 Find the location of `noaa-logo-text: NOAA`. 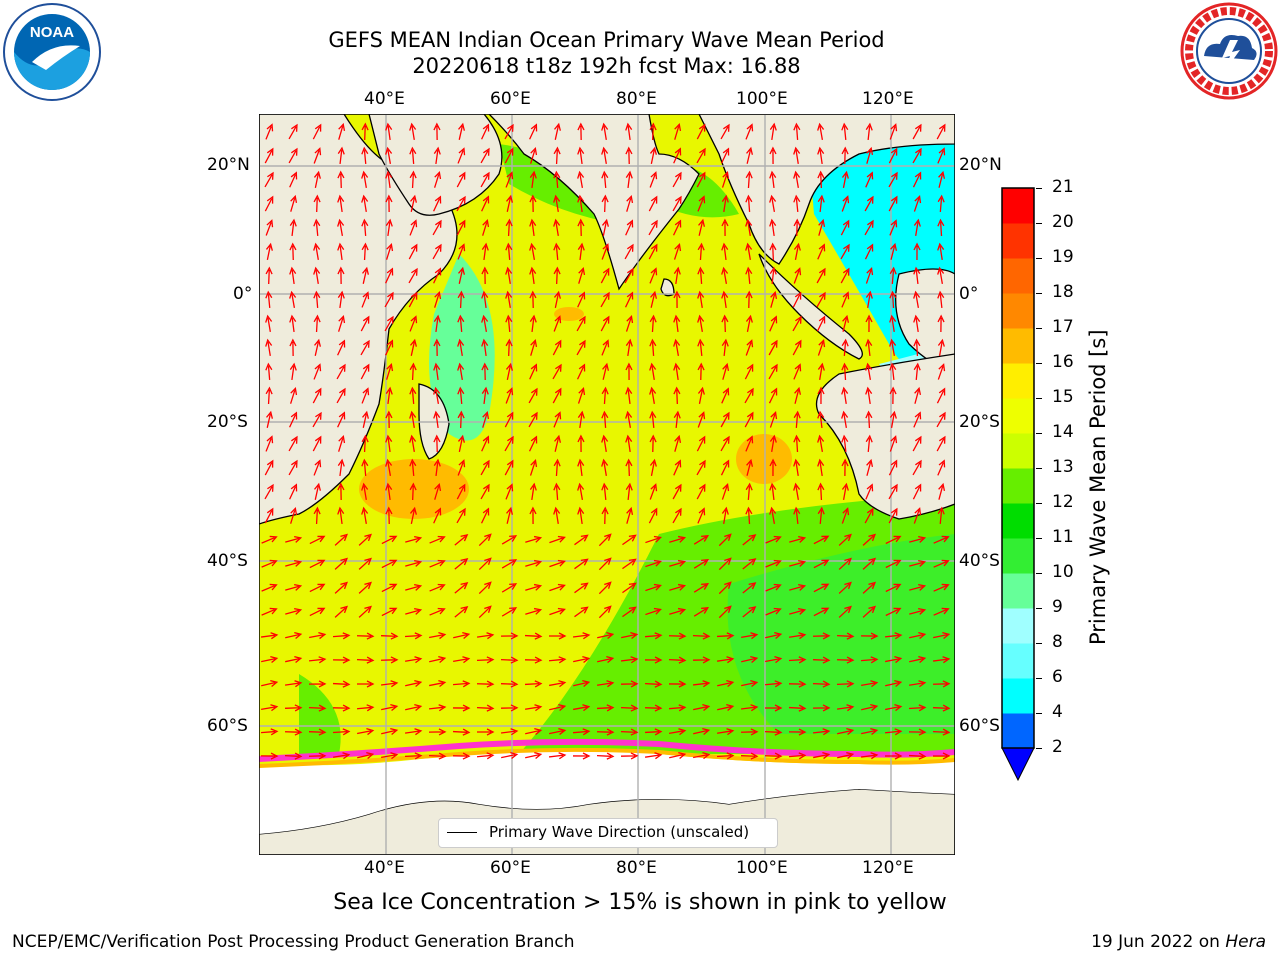

noaa-logo-text: NOAA is located at coordinates (52, 32).